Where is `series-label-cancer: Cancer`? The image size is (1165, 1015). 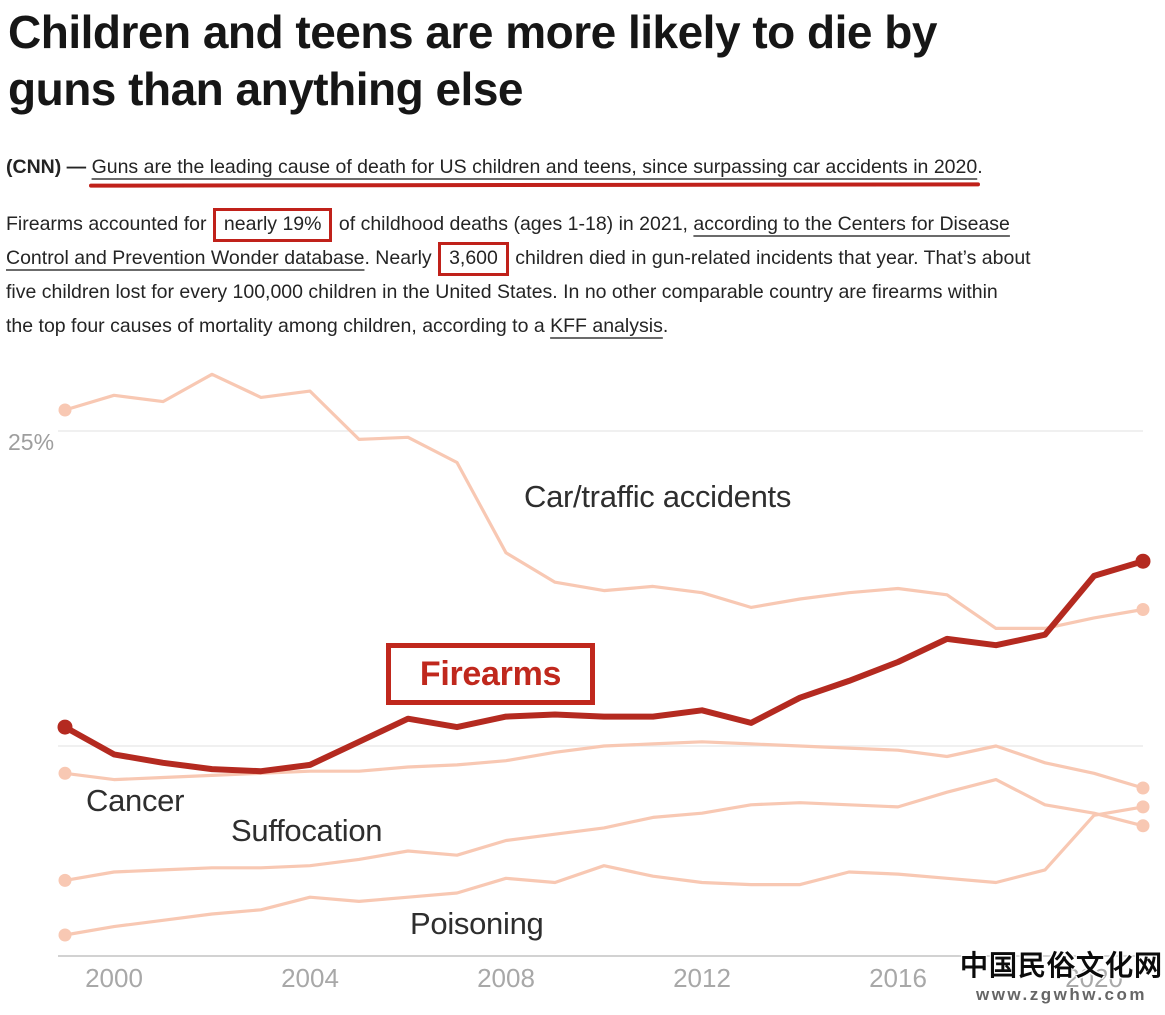
series-label-cancer: Cancer is located at coordinates (135, 800).